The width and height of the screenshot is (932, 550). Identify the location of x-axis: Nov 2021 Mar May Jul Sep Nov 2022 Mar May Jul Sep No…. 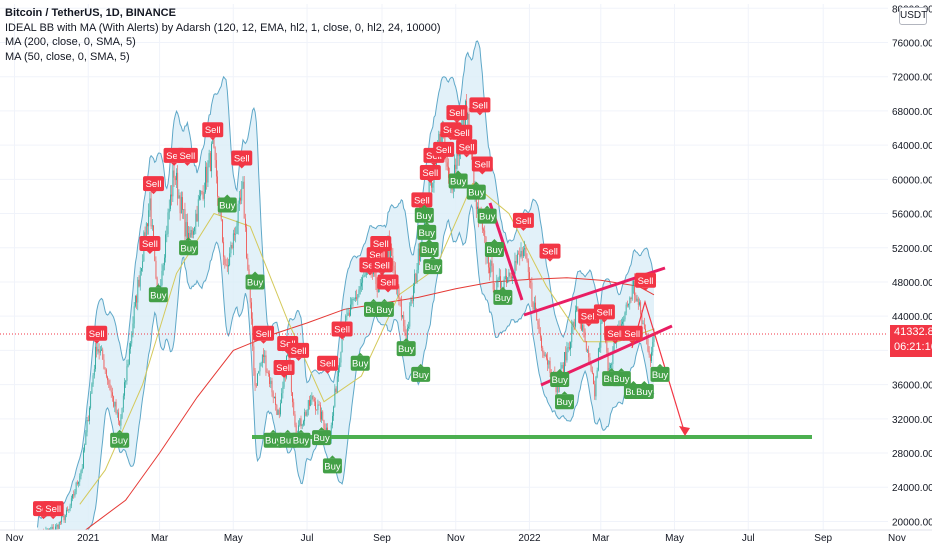
(466, 539).